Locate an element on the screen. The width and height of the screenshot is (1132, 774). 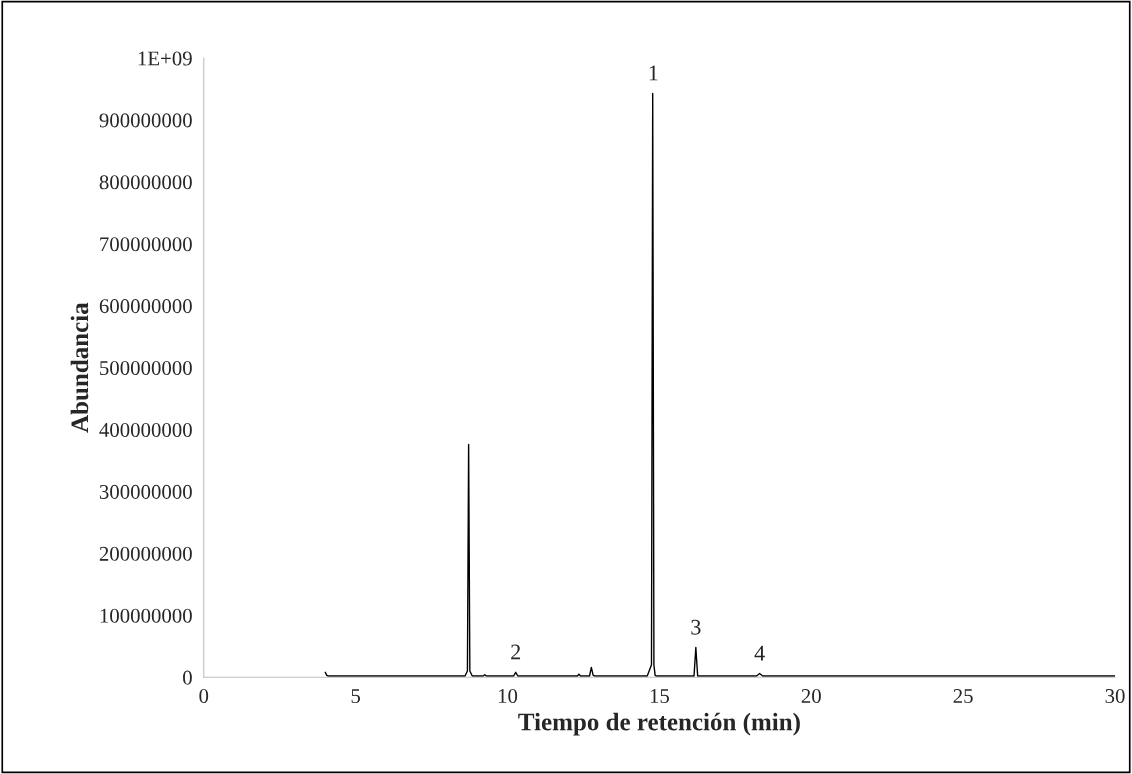
y-axis-title: Abundancia is located at coordinates (79, 367).